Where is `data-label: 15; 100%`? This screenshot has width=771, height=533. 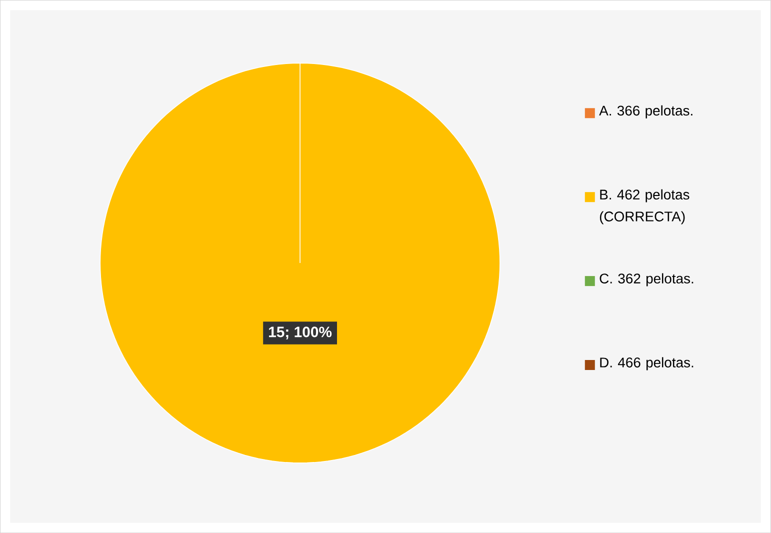 data-label: 15; 100% is located at coordinates (300, 333).